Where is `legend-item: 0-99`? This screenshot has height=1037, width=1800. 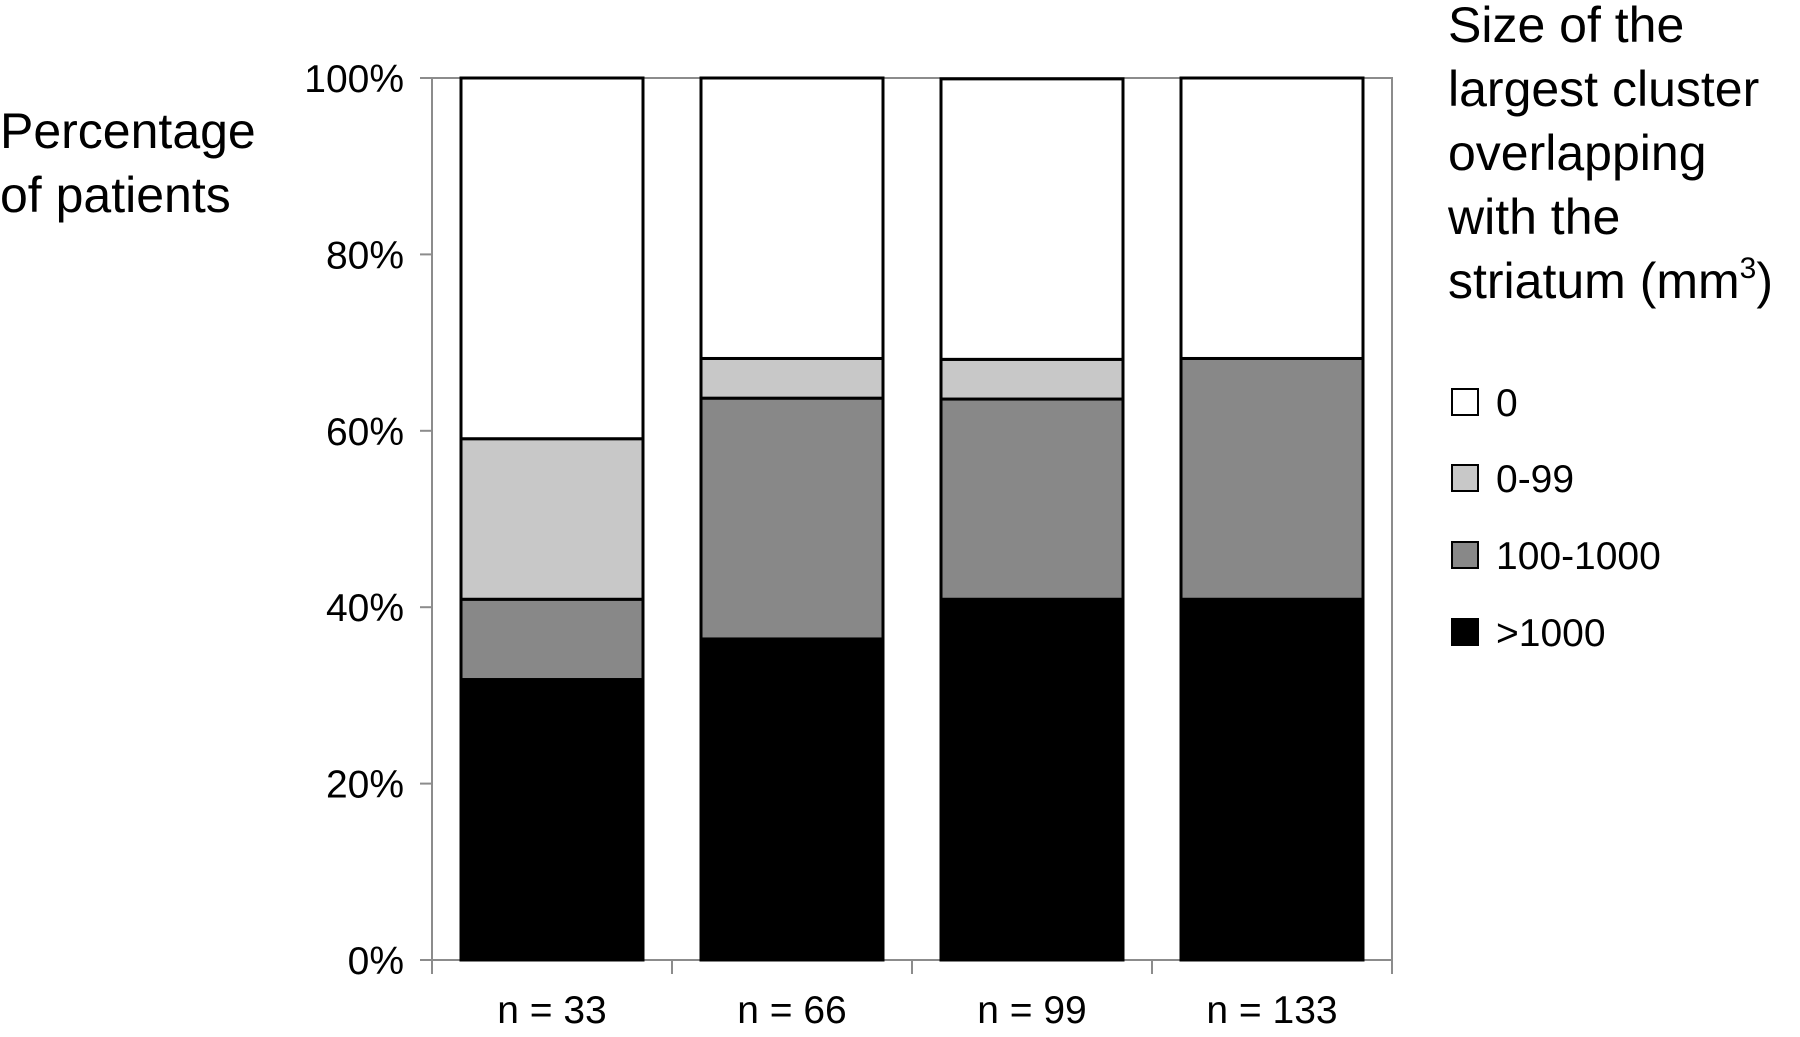 legend-item: 0-99 is located at coordinates (1512, 479).